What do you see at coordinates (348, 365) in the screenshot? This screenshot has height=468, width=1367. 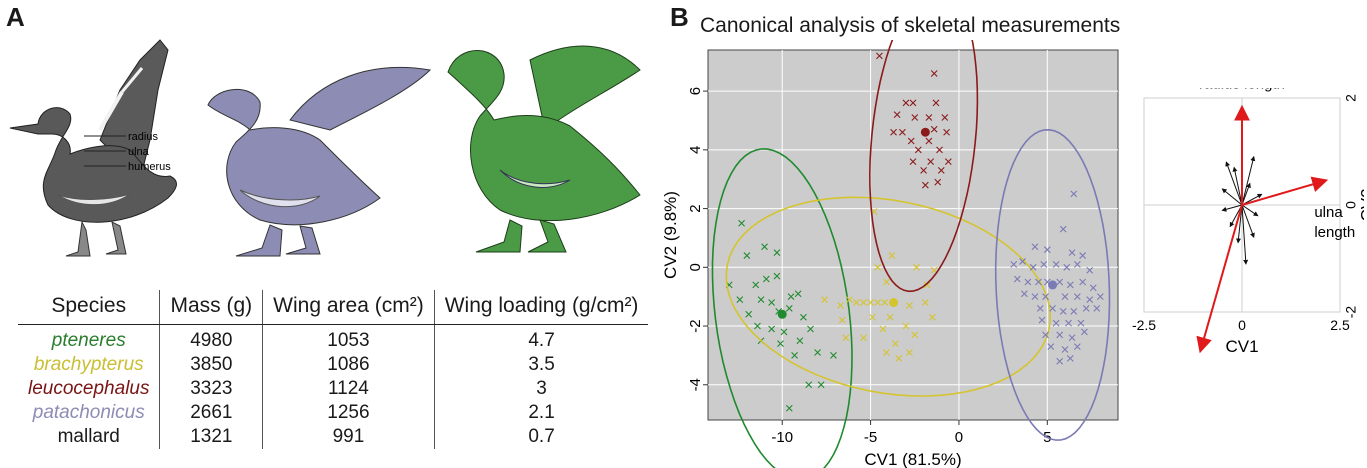 I see `wing-area-value: 1086` at bounding box center [348, 365].